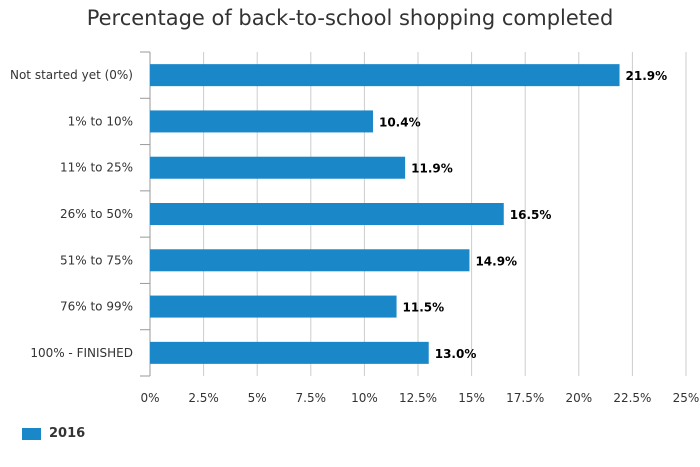 The height and width of the screenshot is (467, 700). Describe the element at coordinates (96, 260) in the screenshot. I see `category-label: 51% to 75%` at that location.